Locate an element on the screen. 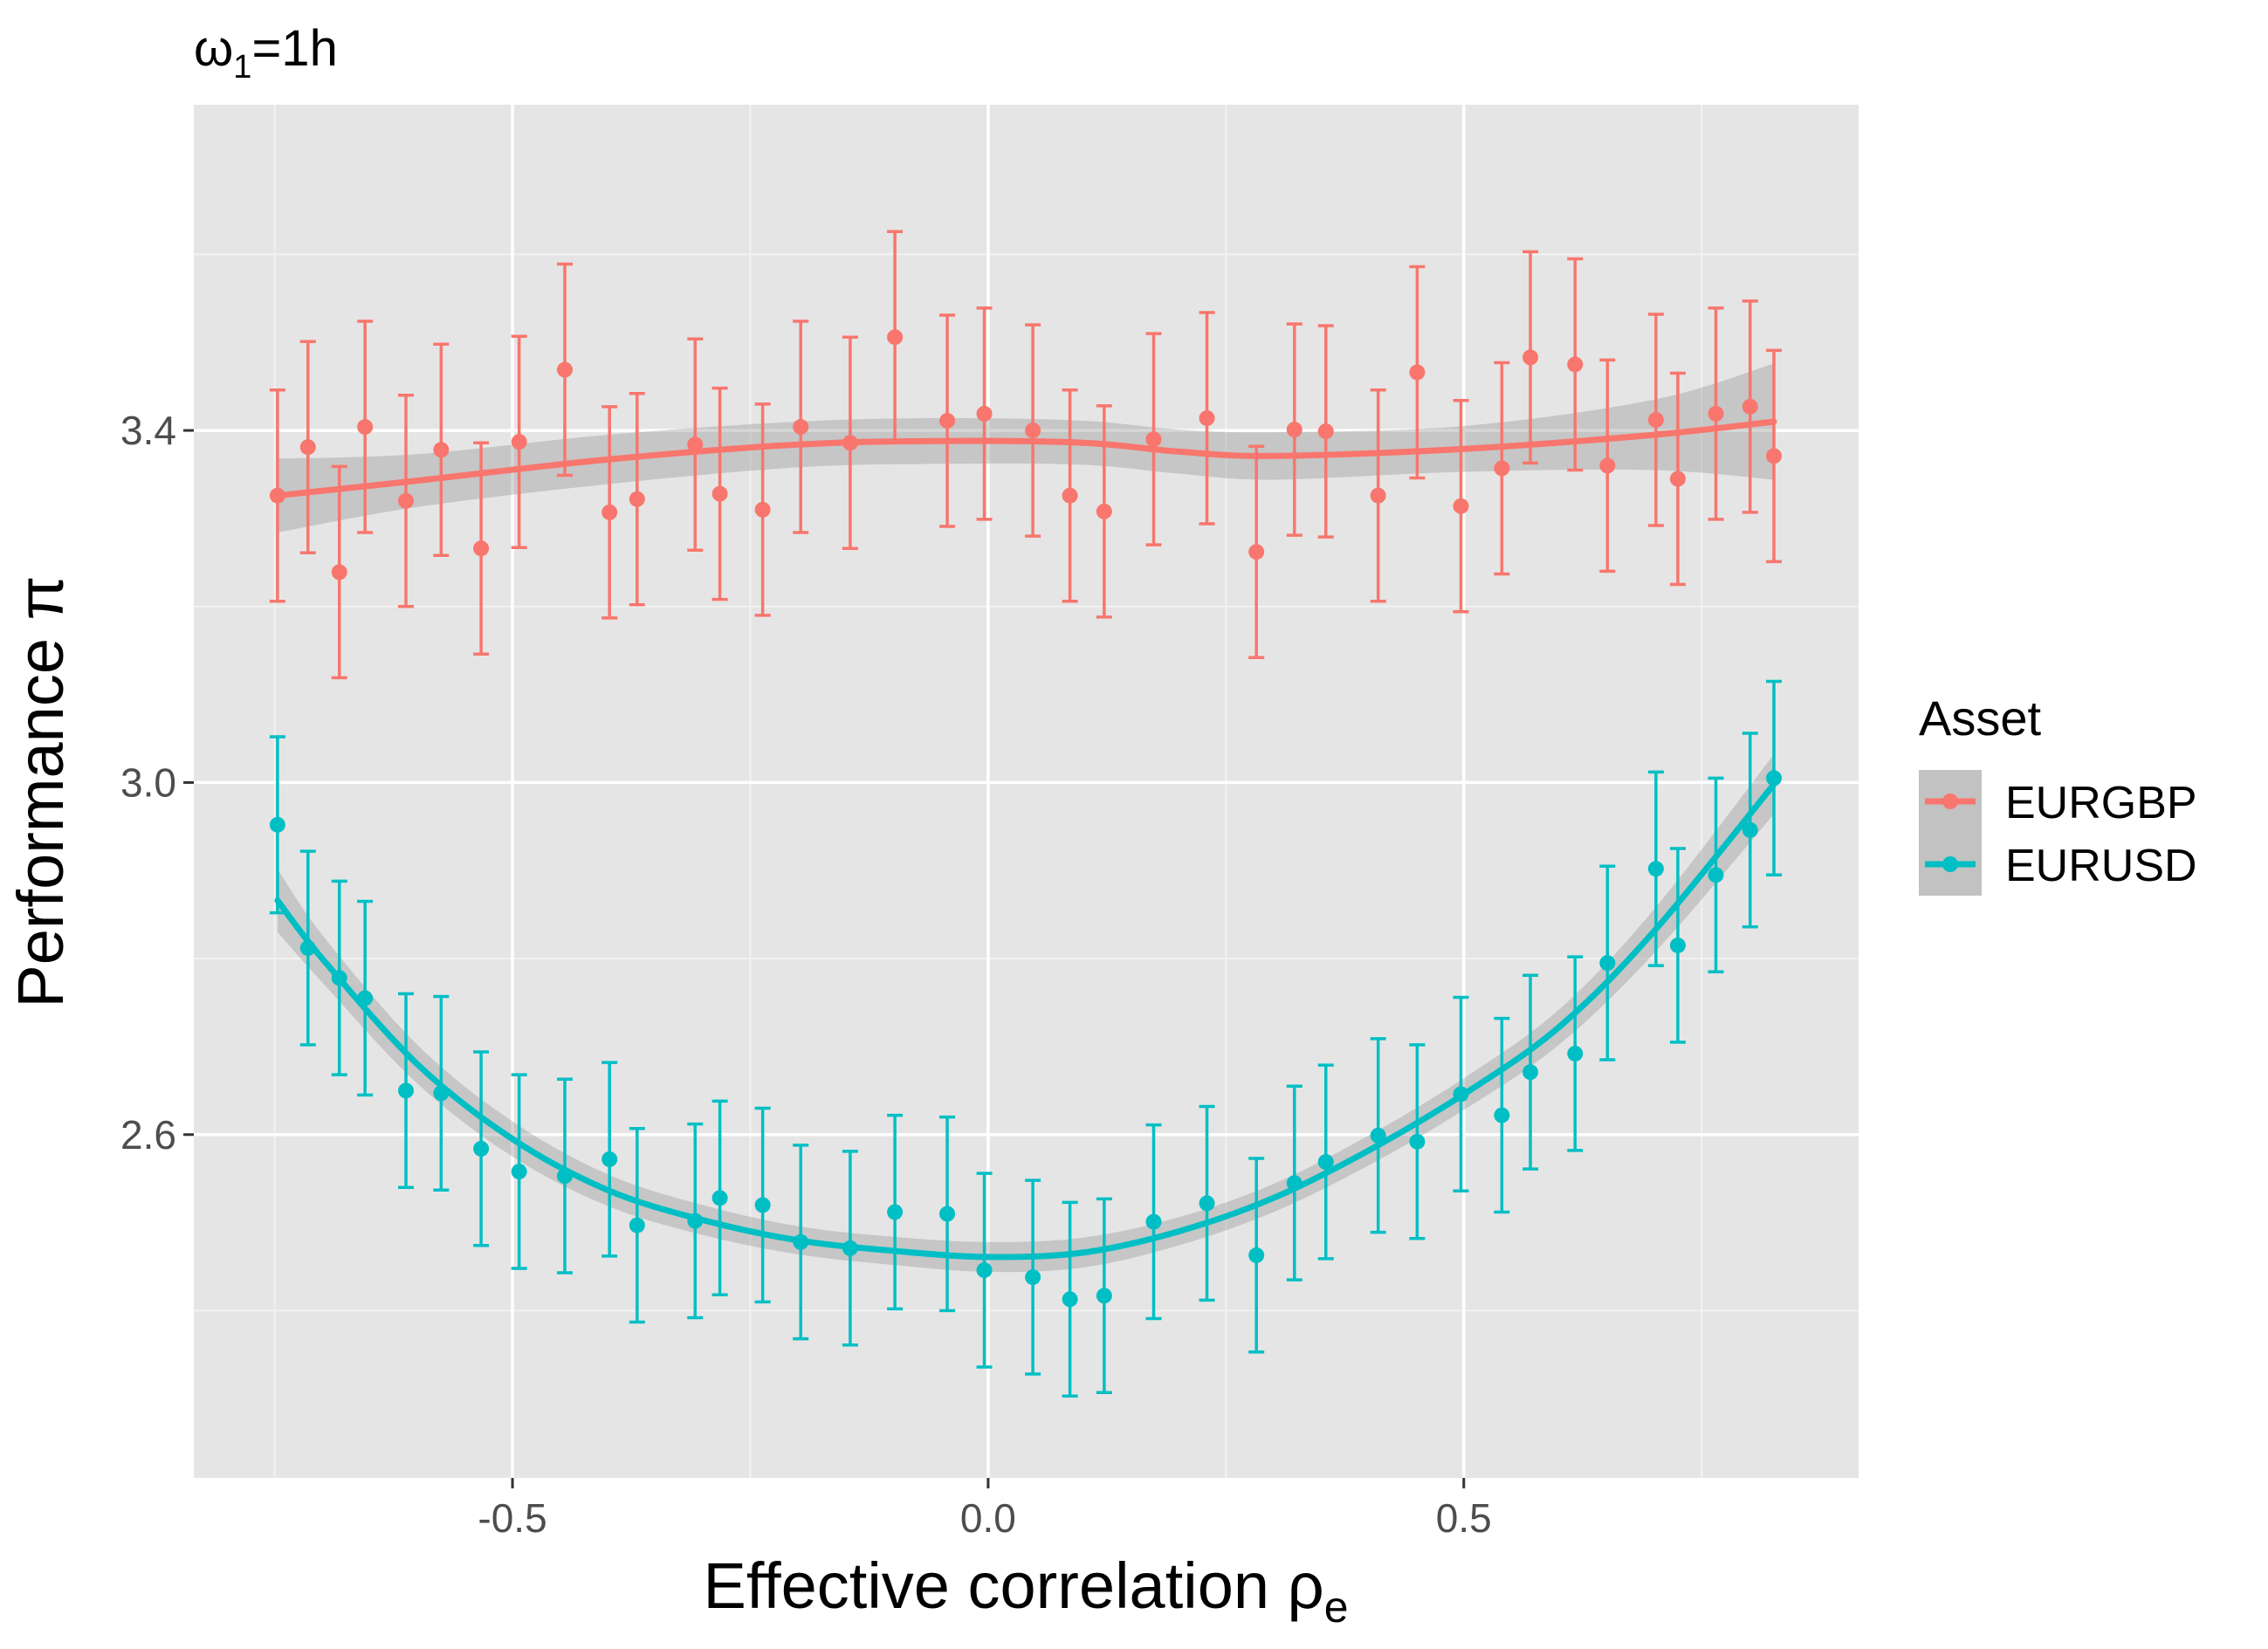  confidence-band-eurgbp is located at coordinates (1025, 447).